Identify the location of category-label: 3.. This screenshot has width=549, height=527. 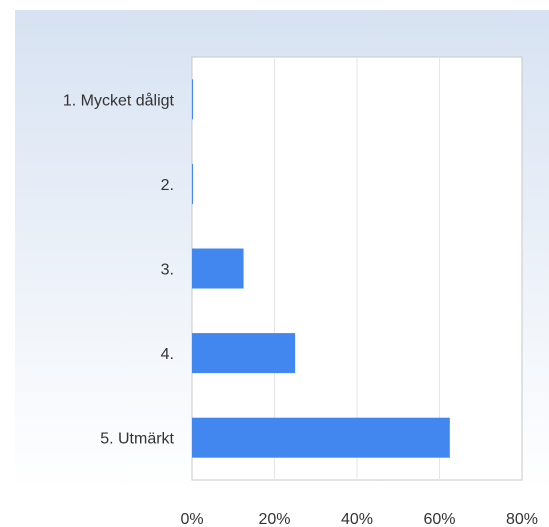
(167, 270).